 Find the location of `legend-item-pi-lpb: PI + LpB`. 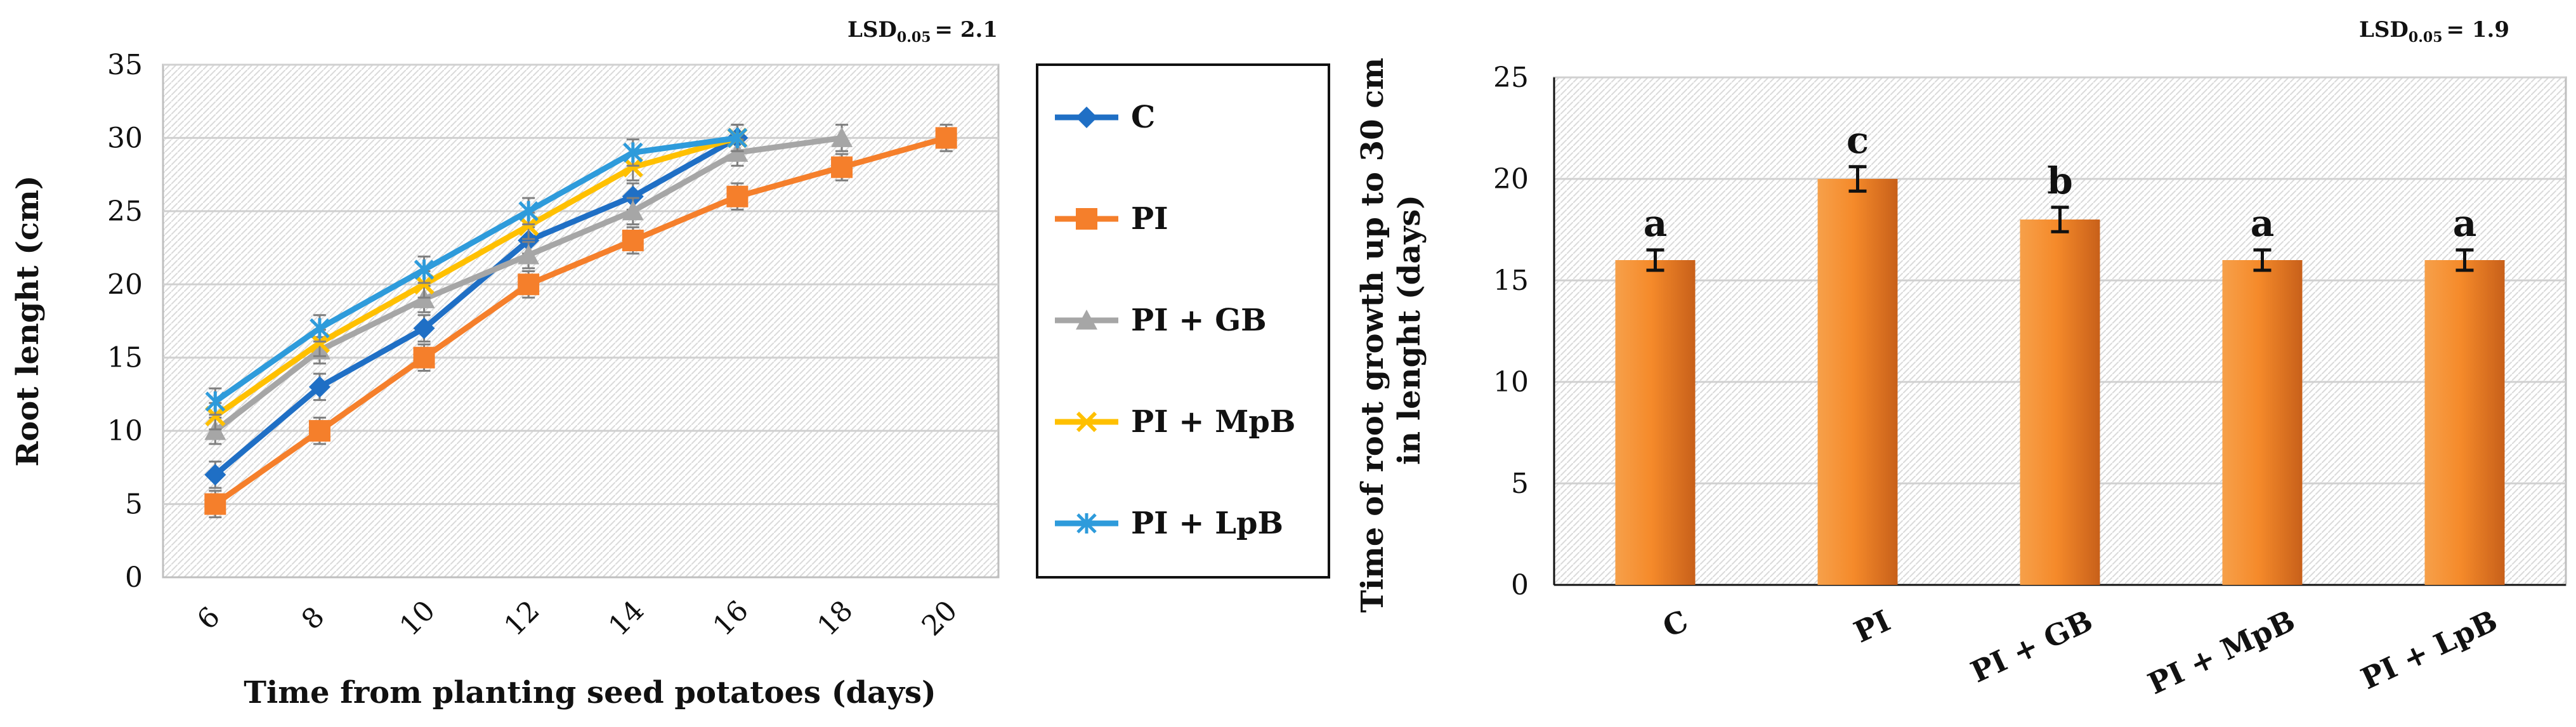

legend-item-pi-lpb: PI + LpB is located at coordinates (1169, 523).